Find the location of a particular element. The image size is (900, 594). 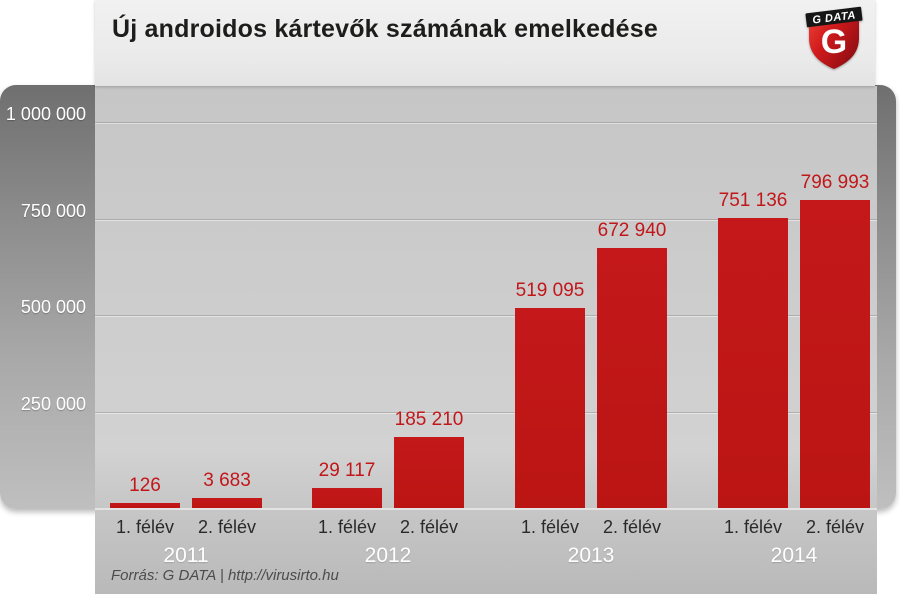

bar-value-label: 672 940 is located at coordinates (632, 231).